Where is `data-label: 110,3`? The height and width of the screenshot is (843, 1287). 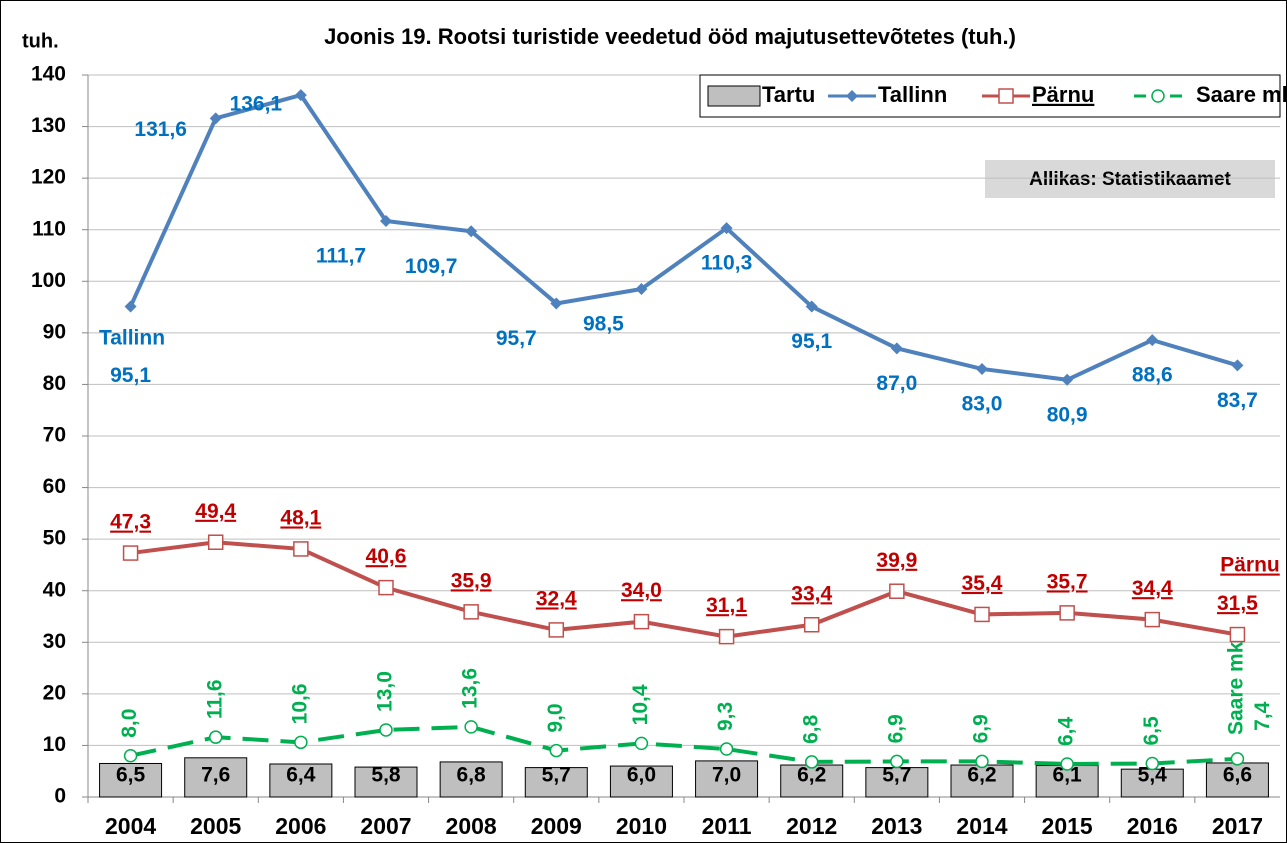 data-label: 110,3 is located at coordinates (726, 263).